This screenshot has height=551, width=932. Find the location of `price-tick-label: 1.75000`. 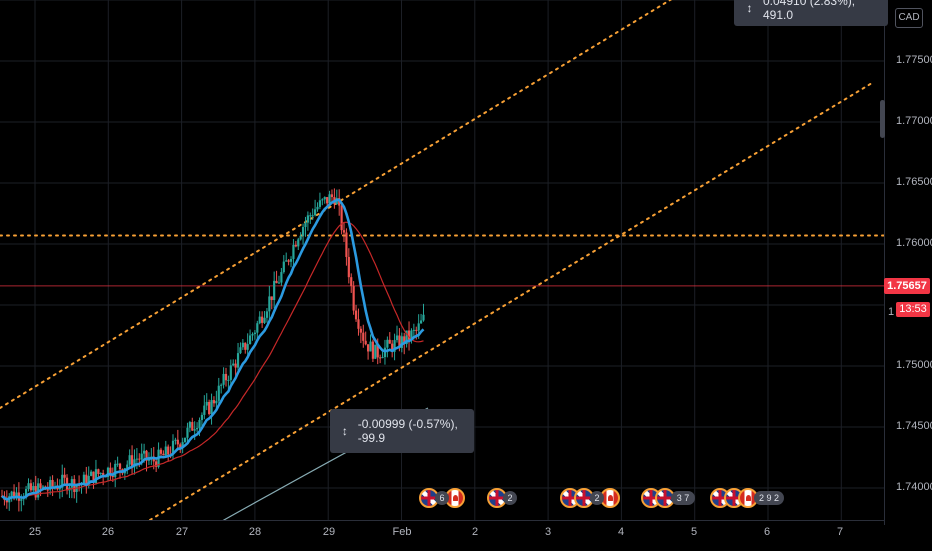

price-tick-label: 1.75000 is located at coordinates (914, 365).